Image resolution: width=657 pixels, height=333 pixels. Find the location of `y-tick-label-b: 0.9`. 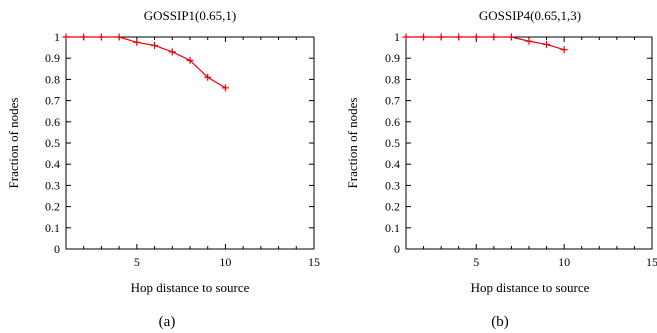

y-tick-label-b: 0.9 is located at coordinates (392, 58).